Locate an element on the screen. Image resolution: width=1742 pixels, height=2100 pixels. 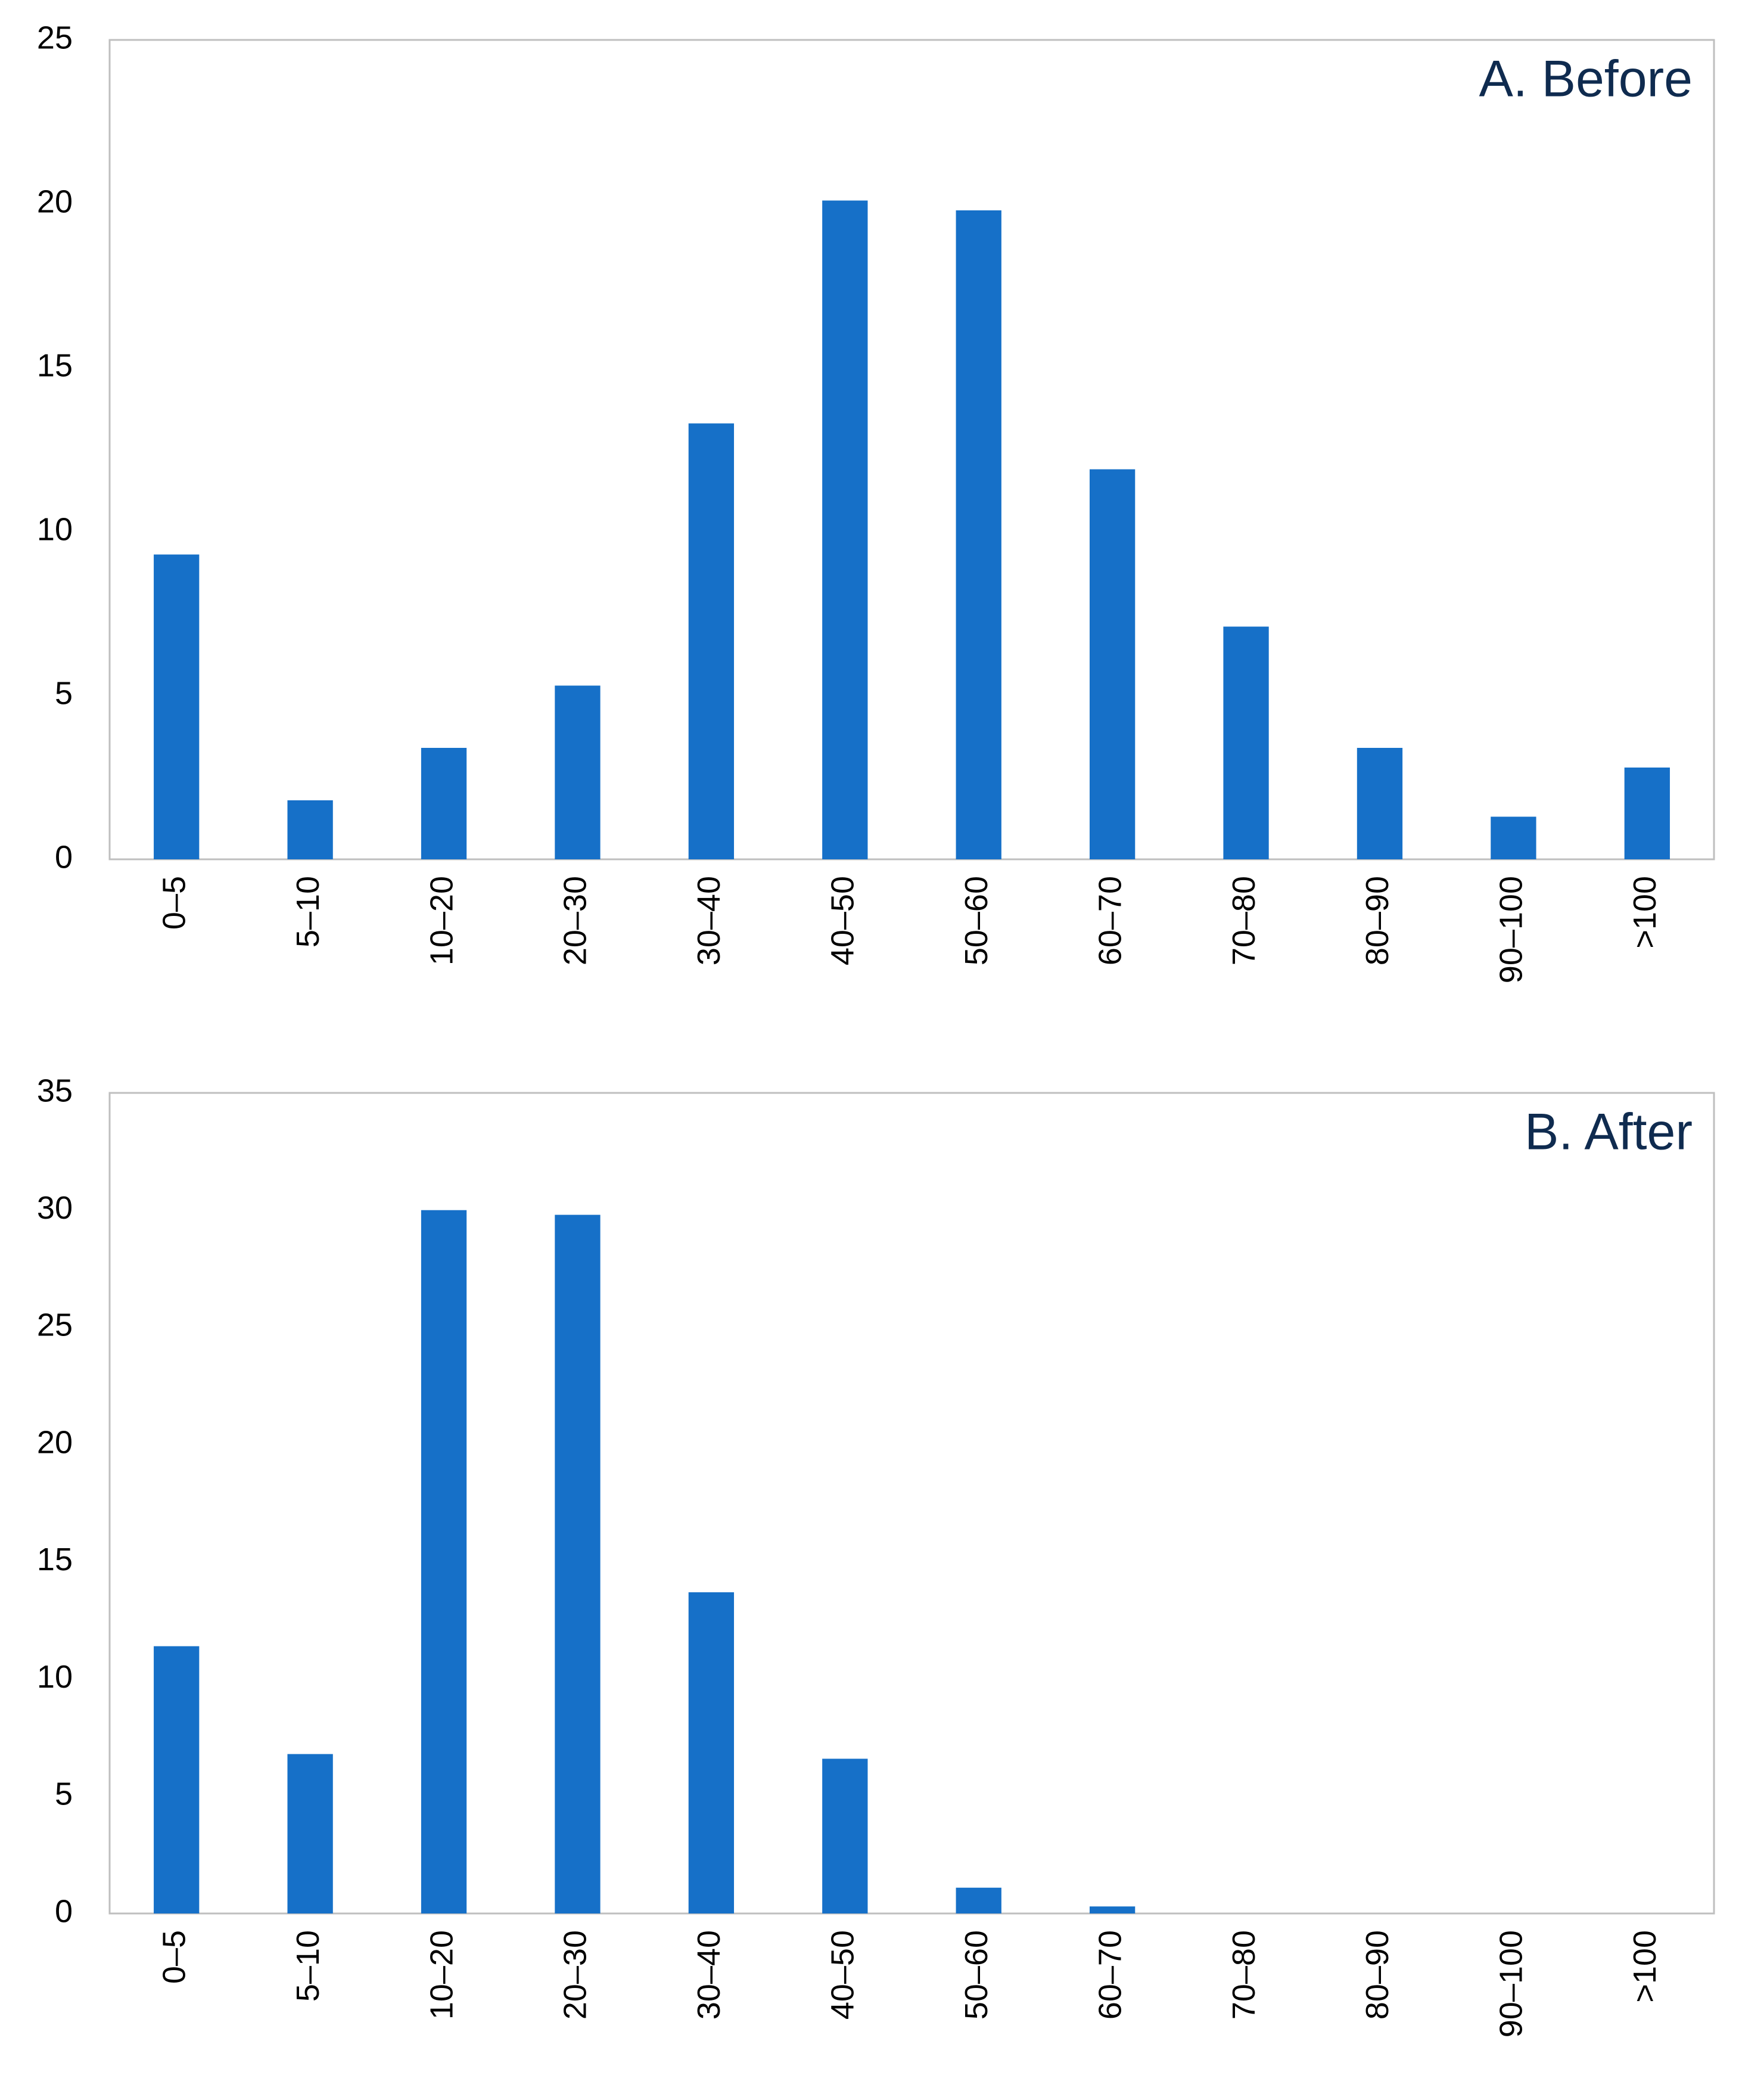
chart-title: B. After is located at coordinates (1609, 1132).